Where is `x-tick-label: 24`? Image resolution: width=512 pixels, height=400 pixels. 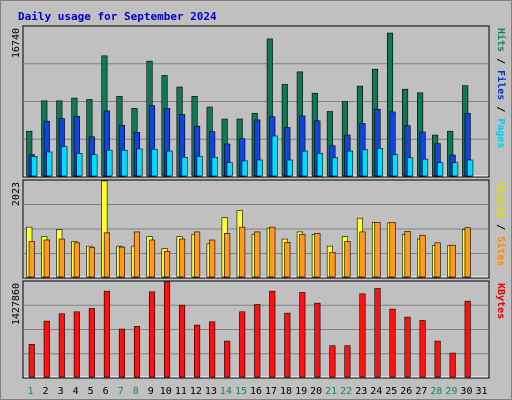 x-tick-label: 24 is located at coordinates (376, 391).